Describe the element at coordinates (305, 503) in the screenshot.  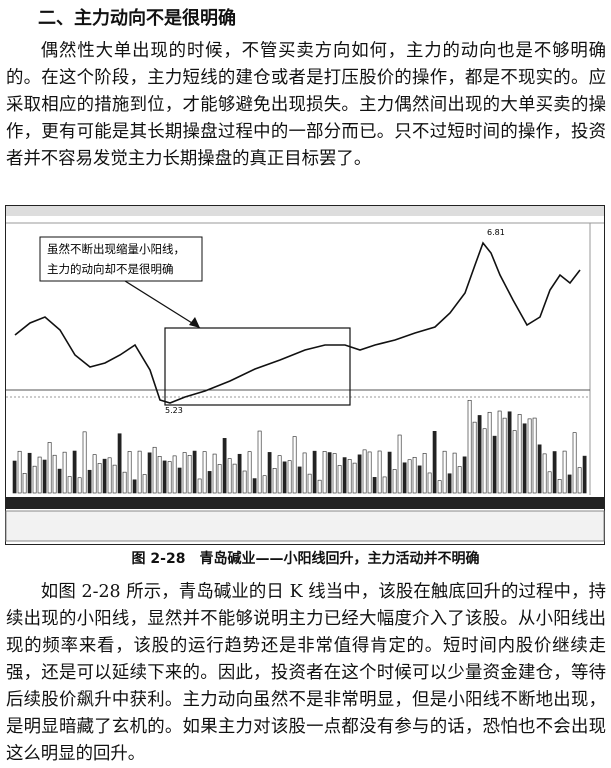
I see `status-bar` at that location.